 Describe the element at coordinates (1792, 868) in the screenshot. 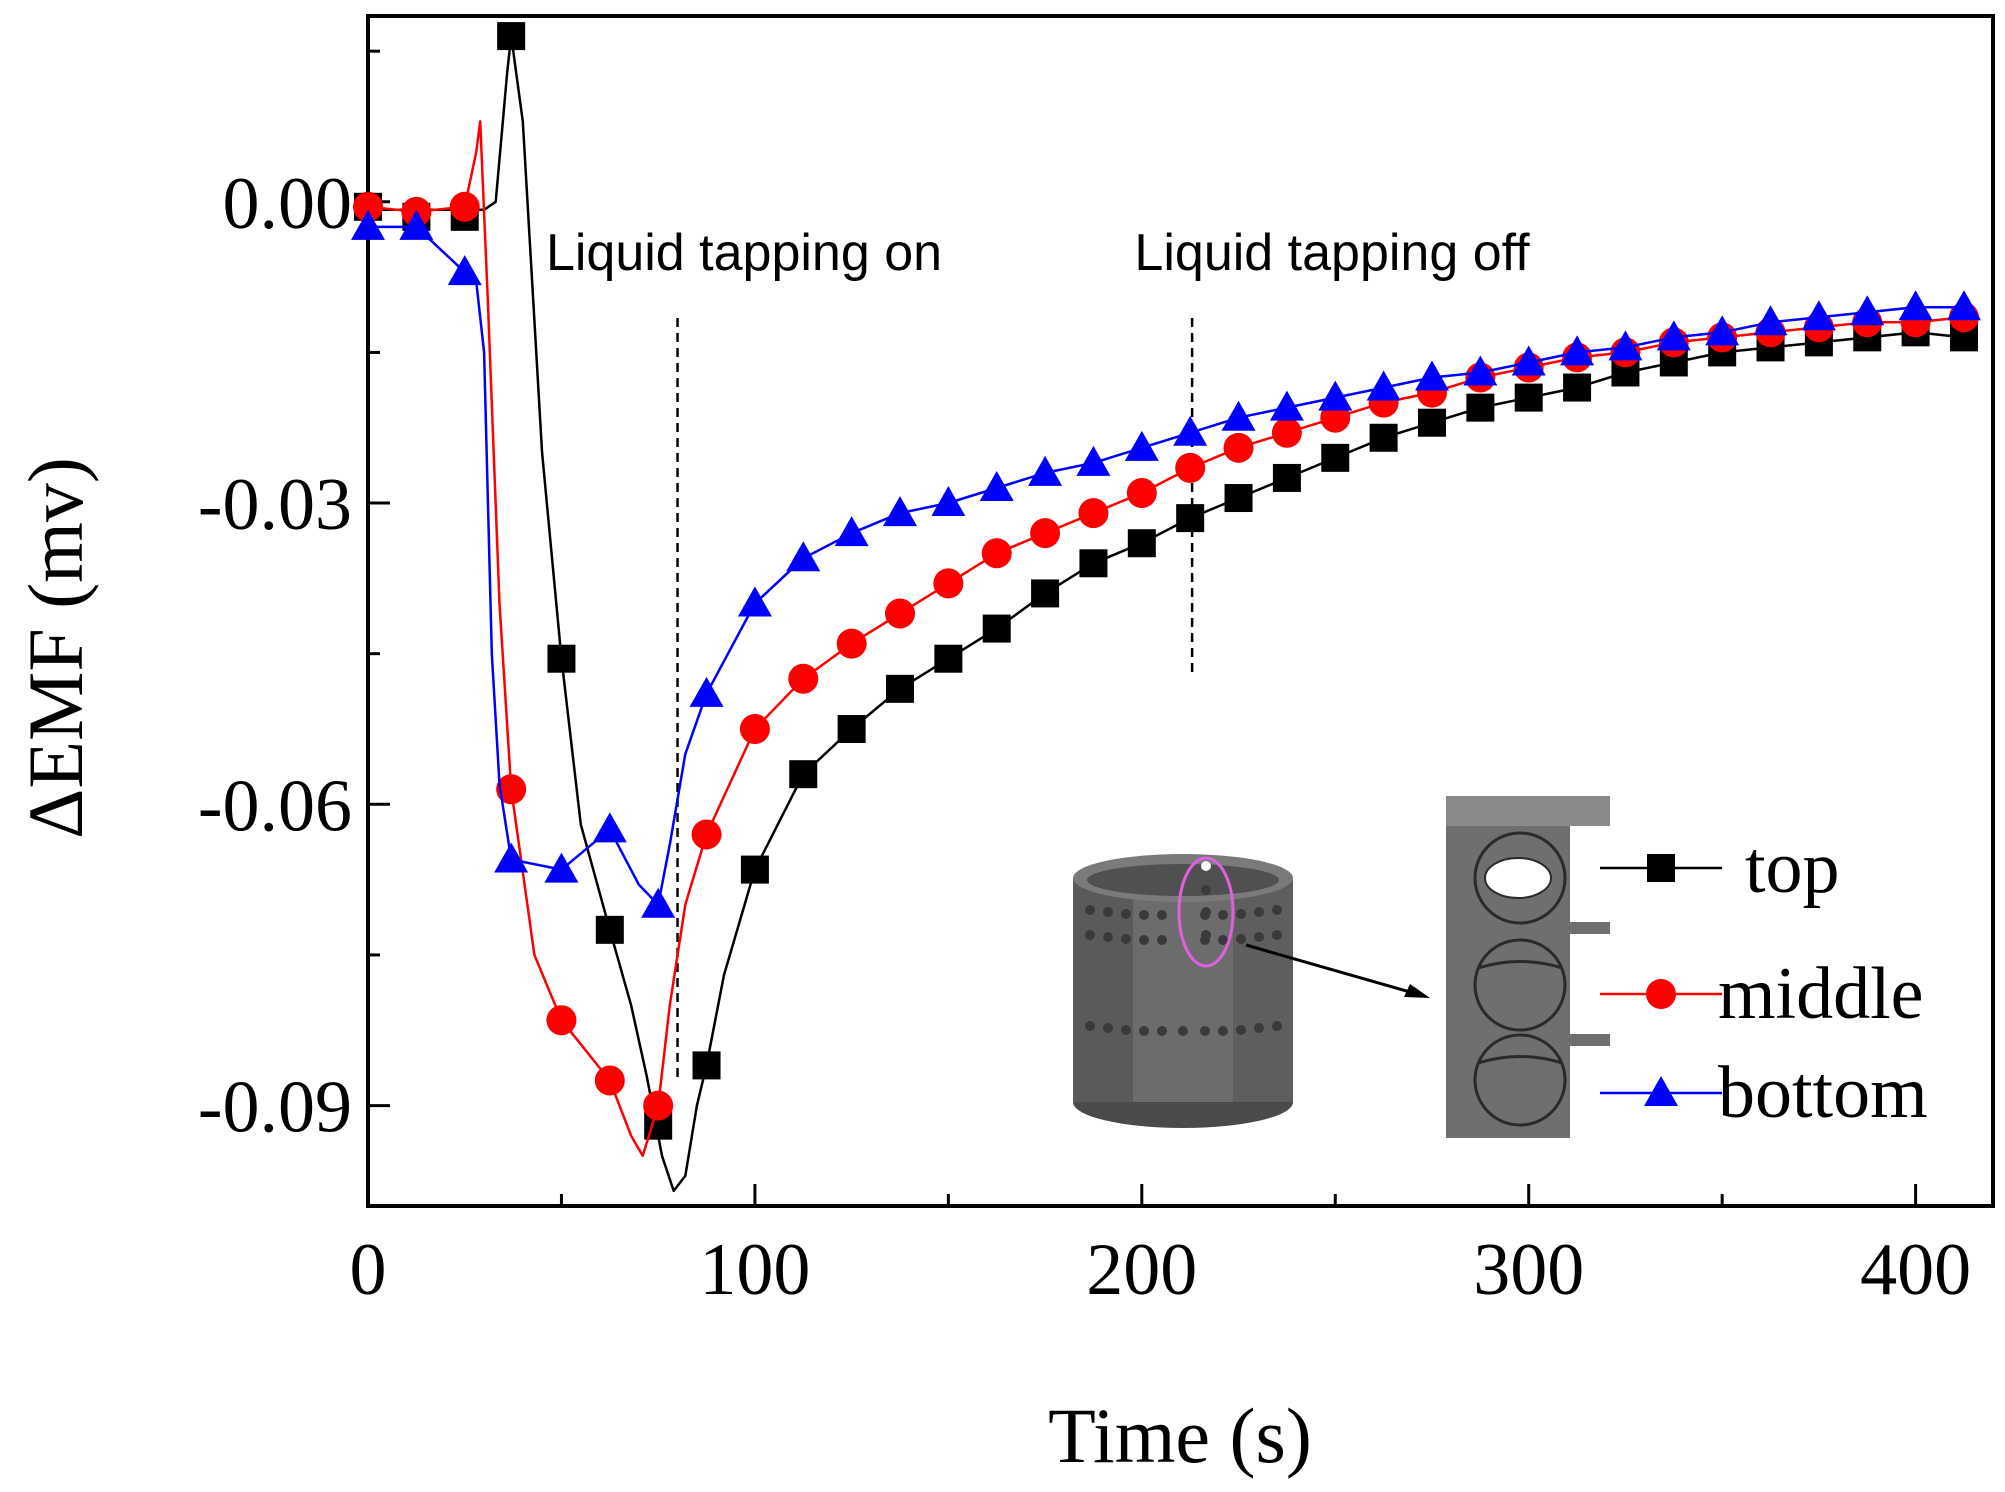

I see `legend-label-top: top` at that location.